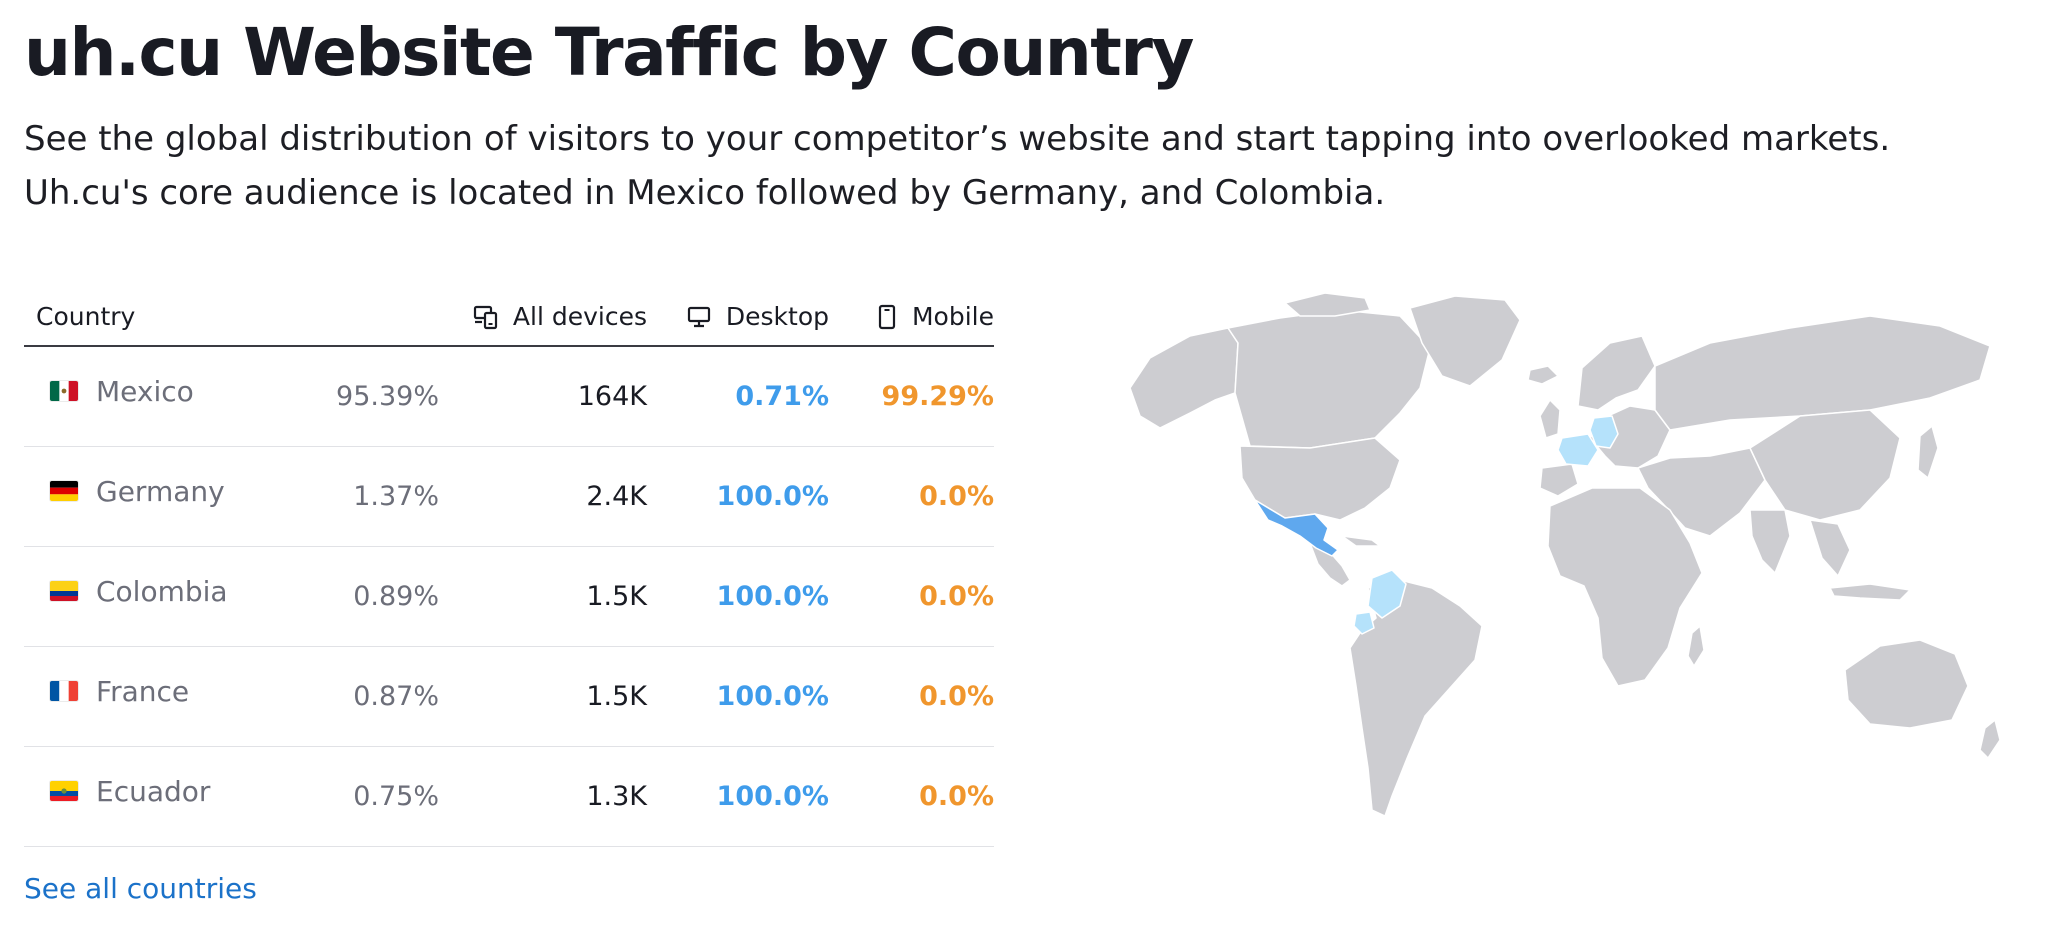 The width and height of the screenshot is (2054, 926). Describe the element at coordinates (160, 491) in the screenshot. I see `country-name: Germany` at that location.